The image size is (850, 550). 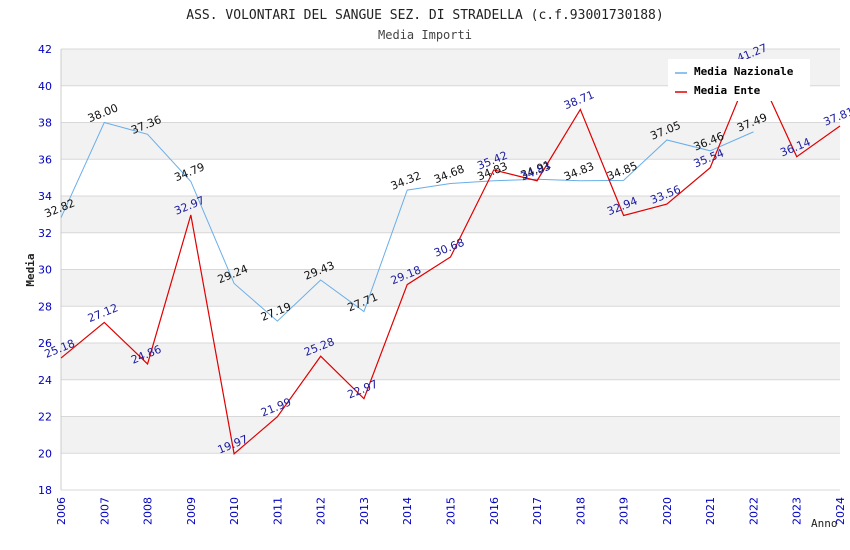 I want to click on x-tick-label: 2011, so click(x=277, y=511).